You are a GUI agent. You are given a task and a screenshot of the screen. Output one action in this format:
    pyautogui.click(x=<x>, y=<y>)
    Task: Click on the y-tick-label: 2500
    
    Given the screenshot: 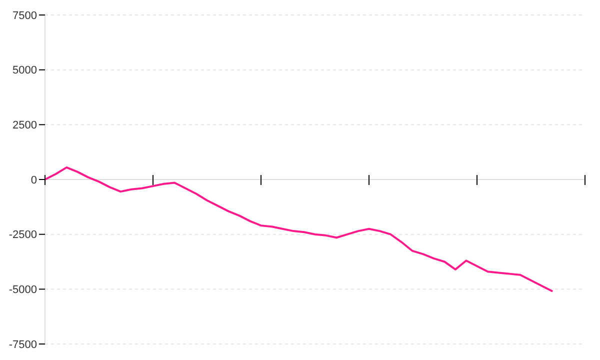 What is the action you would take?
    pyautogui.click(x=24, y=126)
    